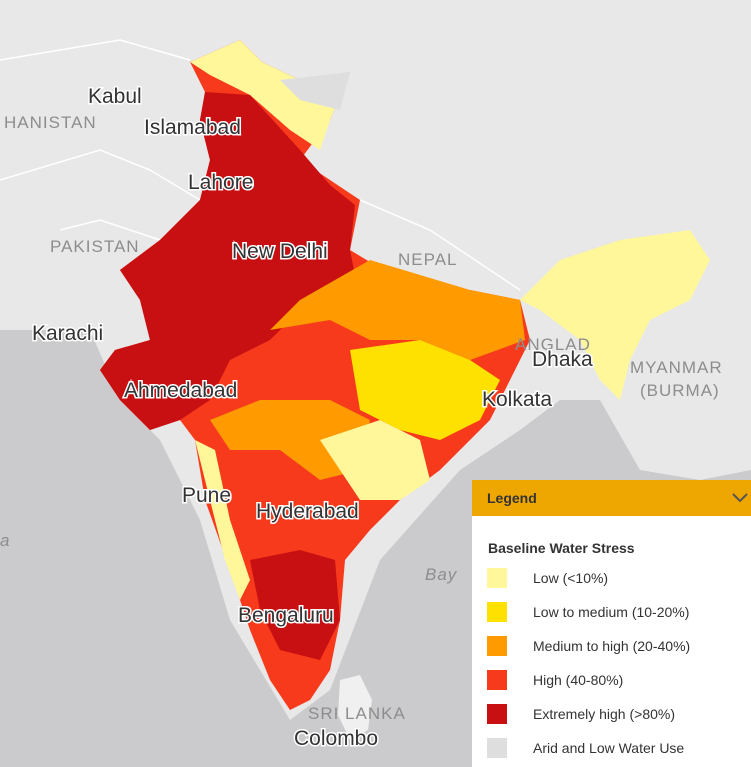  Describe the element at coordinates (336, 738) in the screenshot. I see `city-label: Colombo` at that location.